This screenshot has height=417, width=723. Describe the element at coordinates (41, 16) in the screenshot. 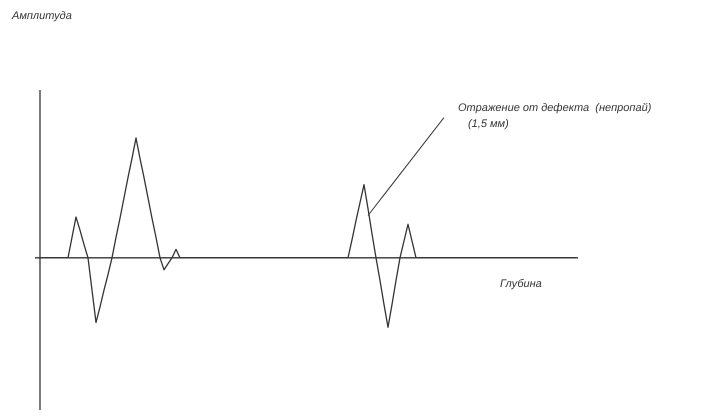

I see `text: Амплитуда` at that location.